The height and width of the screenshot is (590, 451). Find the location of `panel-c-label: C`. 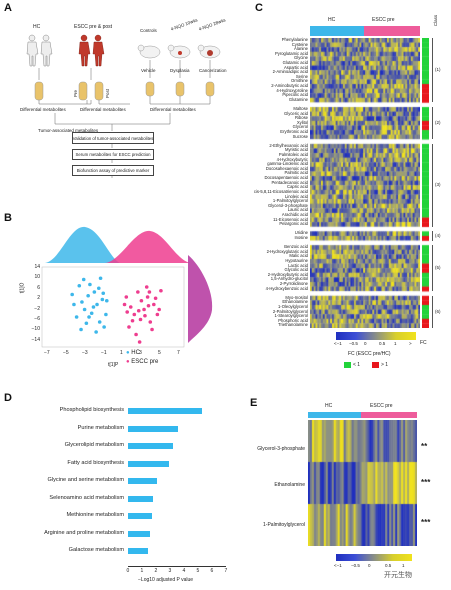

panel-c-label: C is located at coordinates (259, 8).